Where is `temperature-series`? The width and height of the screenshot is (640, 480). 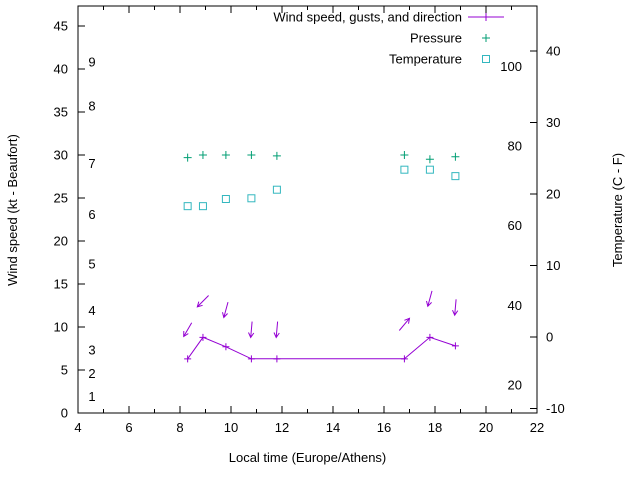 temperature-series is located at coordinates (321, 188).